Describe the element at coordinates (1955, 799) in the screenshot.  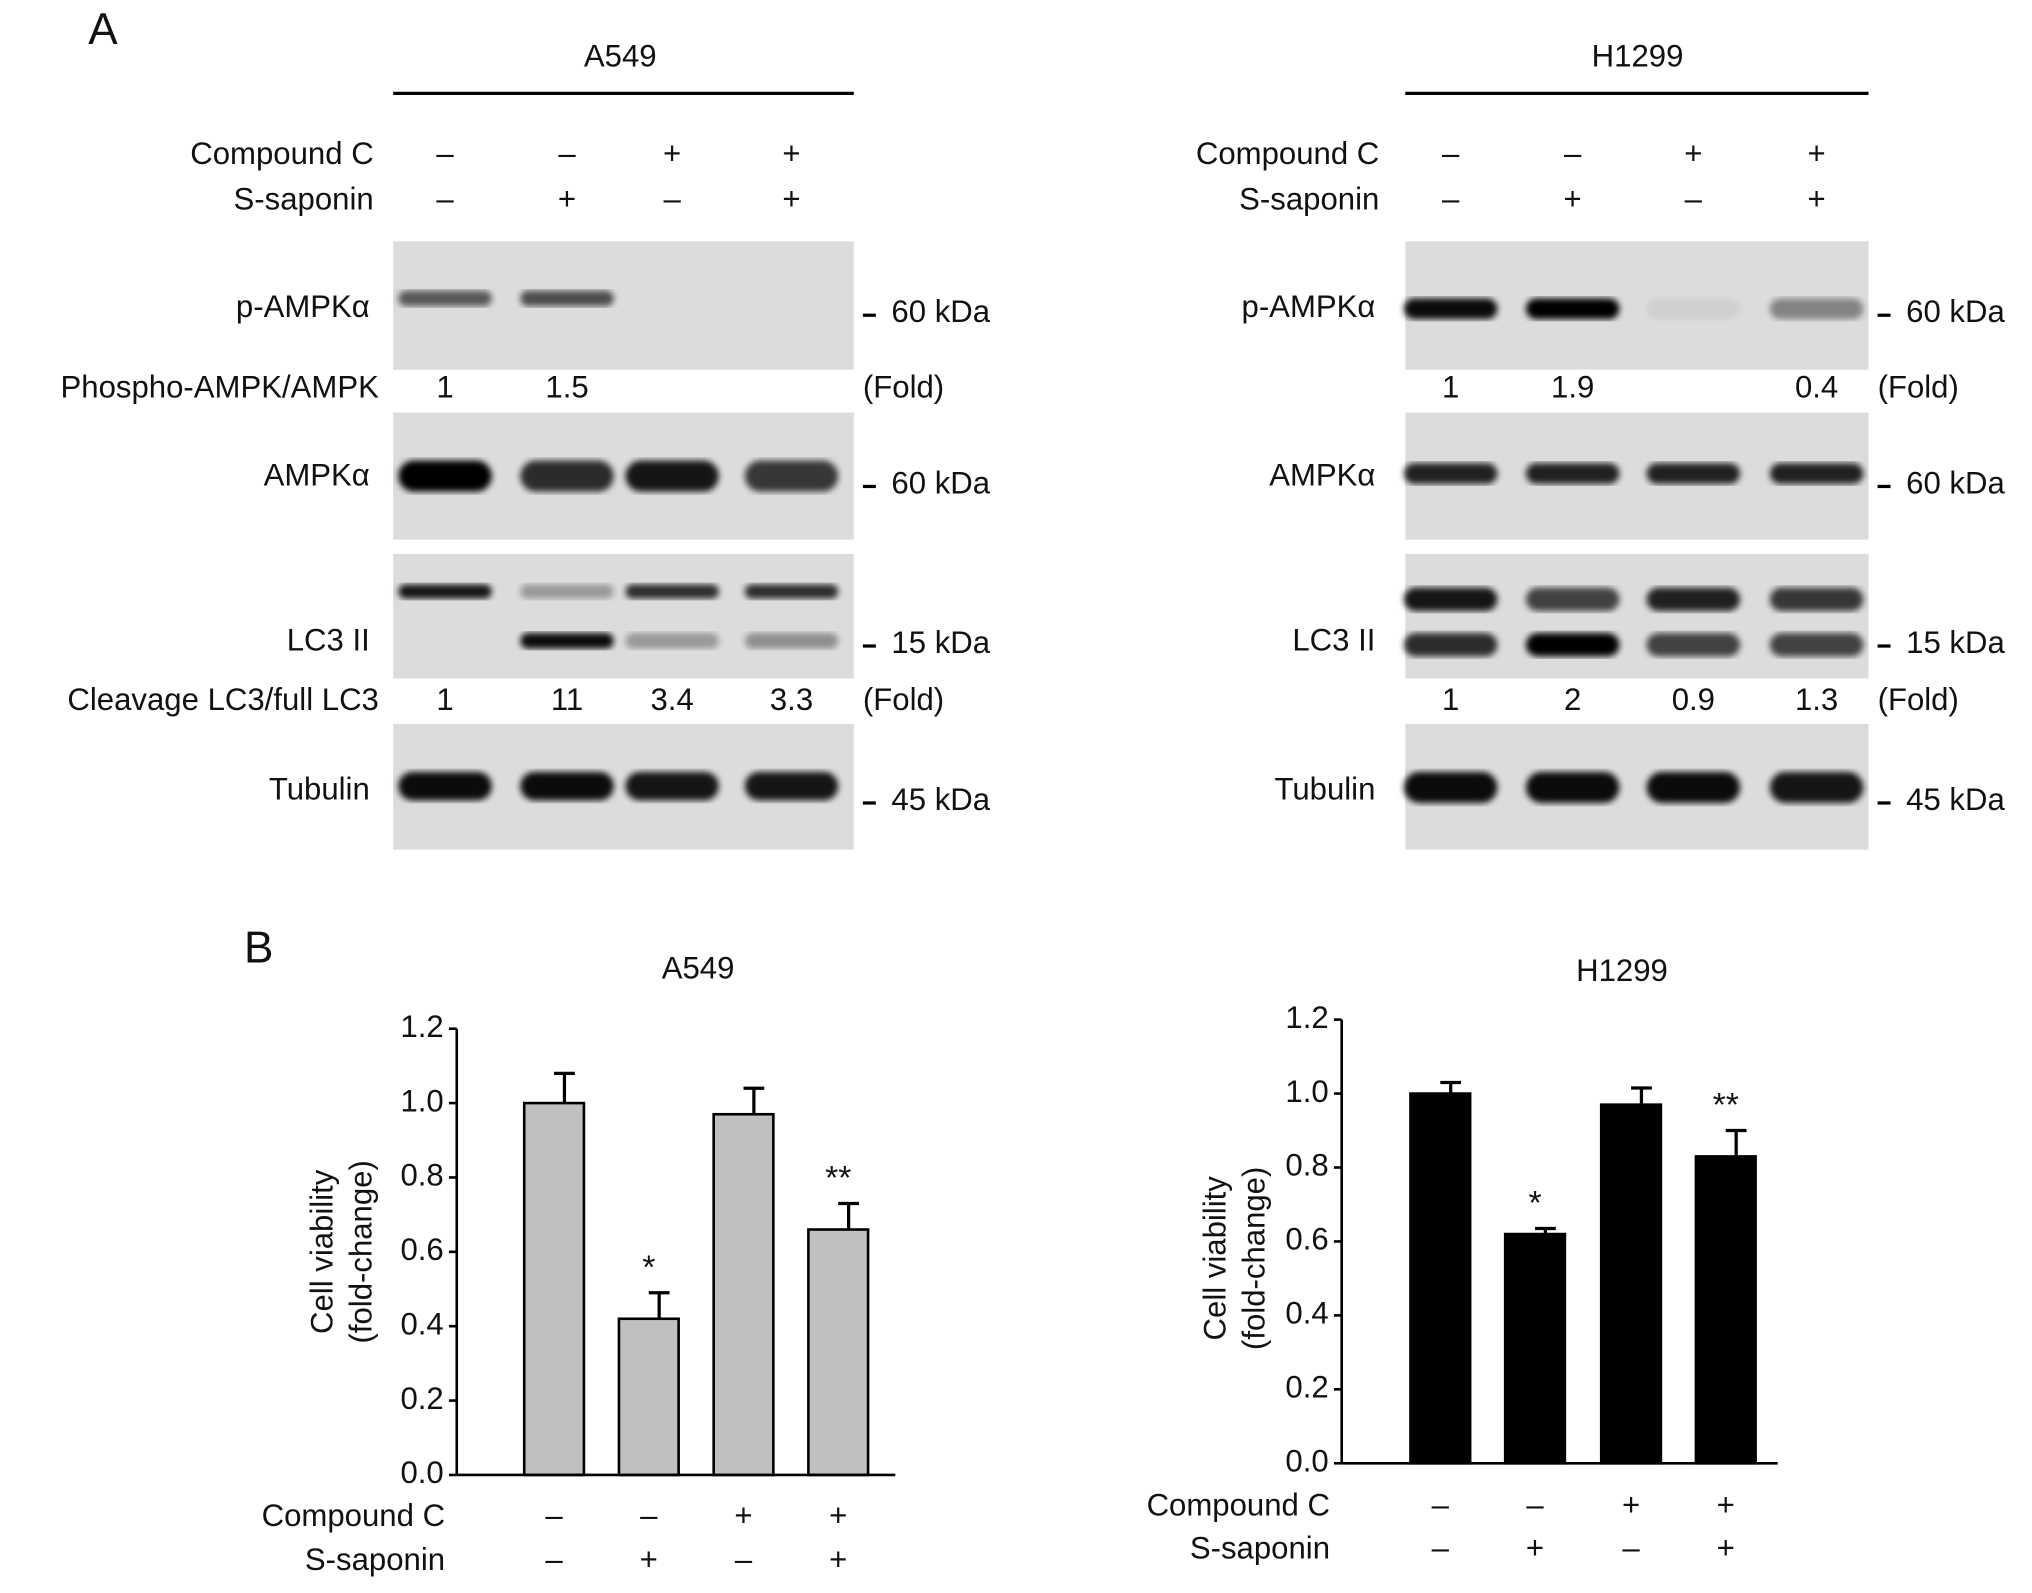
I see `marker-label: 45 kDa` at that location.